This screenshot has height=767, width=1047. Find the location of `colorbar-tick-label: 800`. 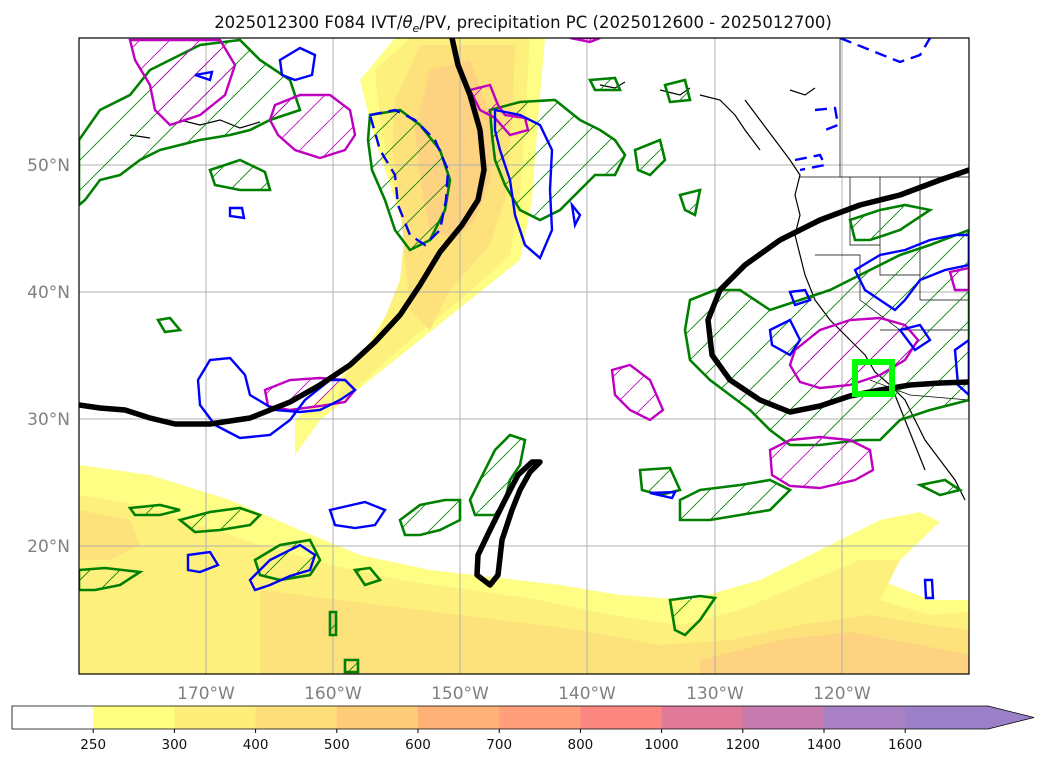

colorbar-tick-label: 800 is located at coordinates (581, 745).